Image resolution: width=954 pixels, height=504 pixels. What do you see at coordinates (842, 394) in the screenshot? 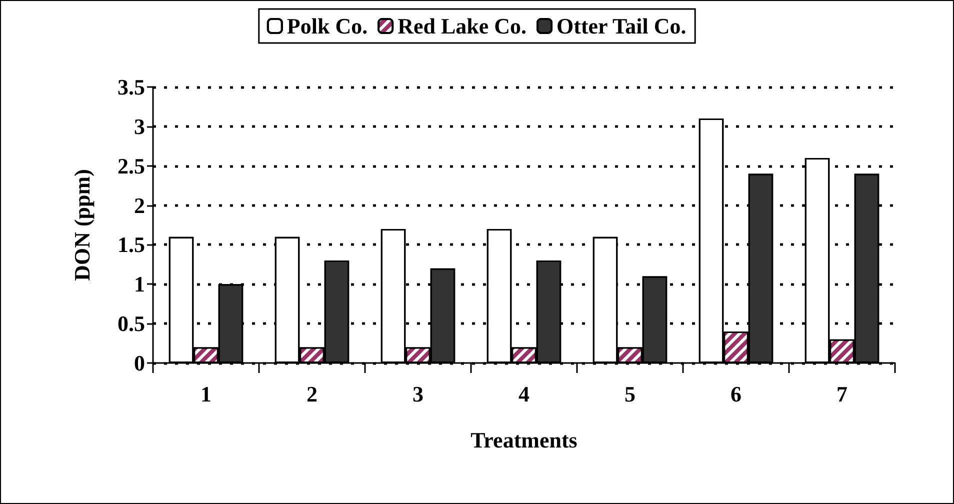
I see `x-tick-label: 7` at bounding box center [842, 394].